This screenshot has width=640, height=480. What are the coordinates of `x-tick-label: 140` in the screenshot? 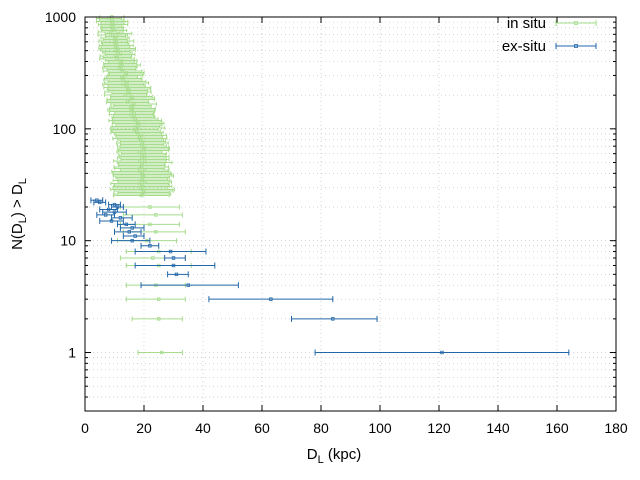 It's located at (498, 428).